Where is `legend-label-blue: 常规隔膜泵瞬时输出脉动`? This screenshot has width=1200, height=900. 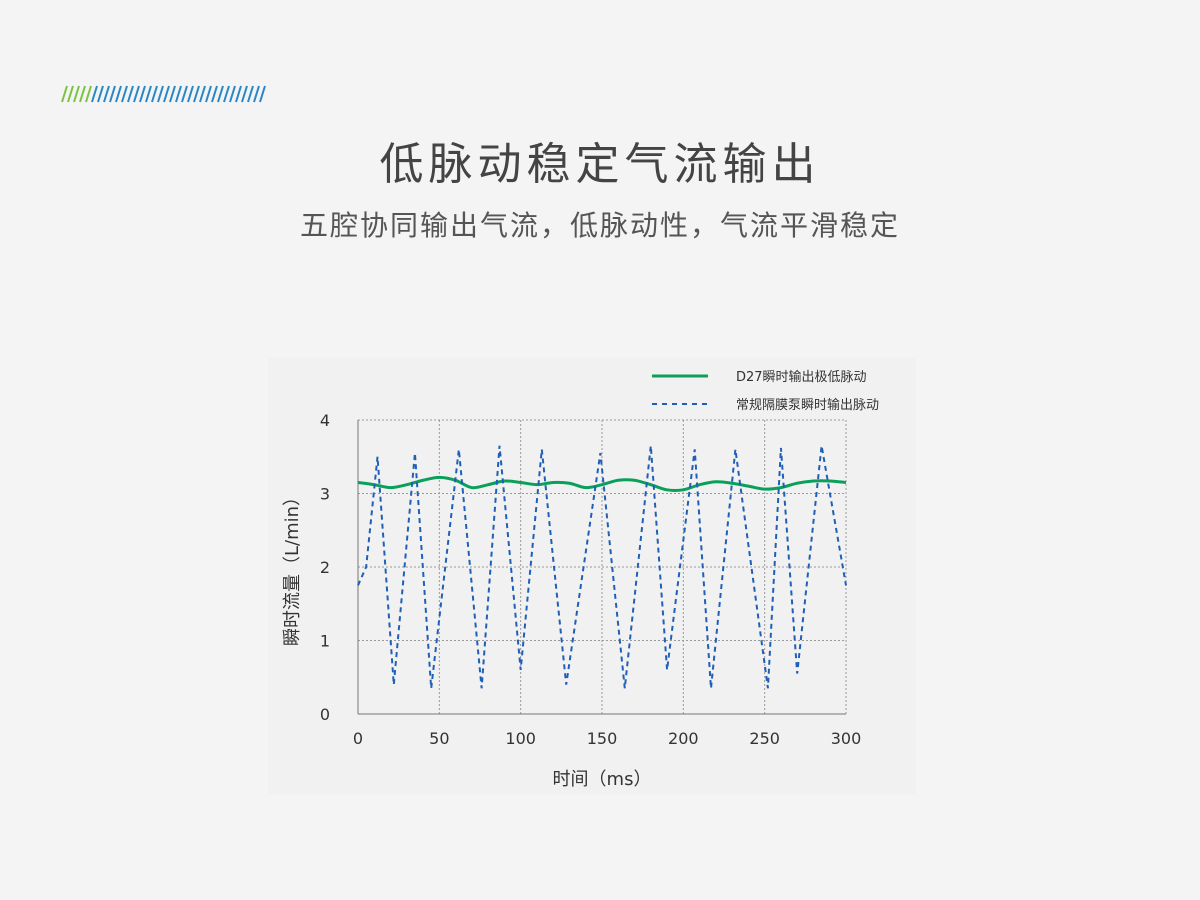 legend-label-blue: 常规隔膜泵瞬时输出脉动 is located at coordinates (807, 405).